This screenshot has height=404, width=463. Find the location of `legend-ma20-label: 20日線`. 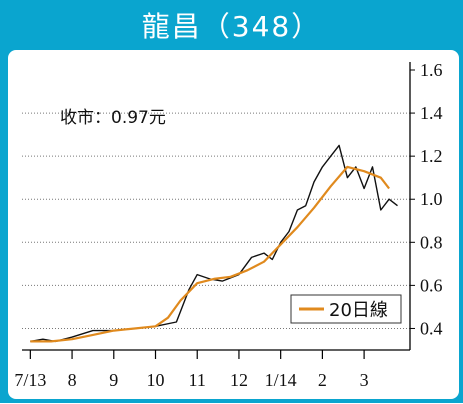

legend-ma20-label: 20日線 is located at coordinates (358, 310).